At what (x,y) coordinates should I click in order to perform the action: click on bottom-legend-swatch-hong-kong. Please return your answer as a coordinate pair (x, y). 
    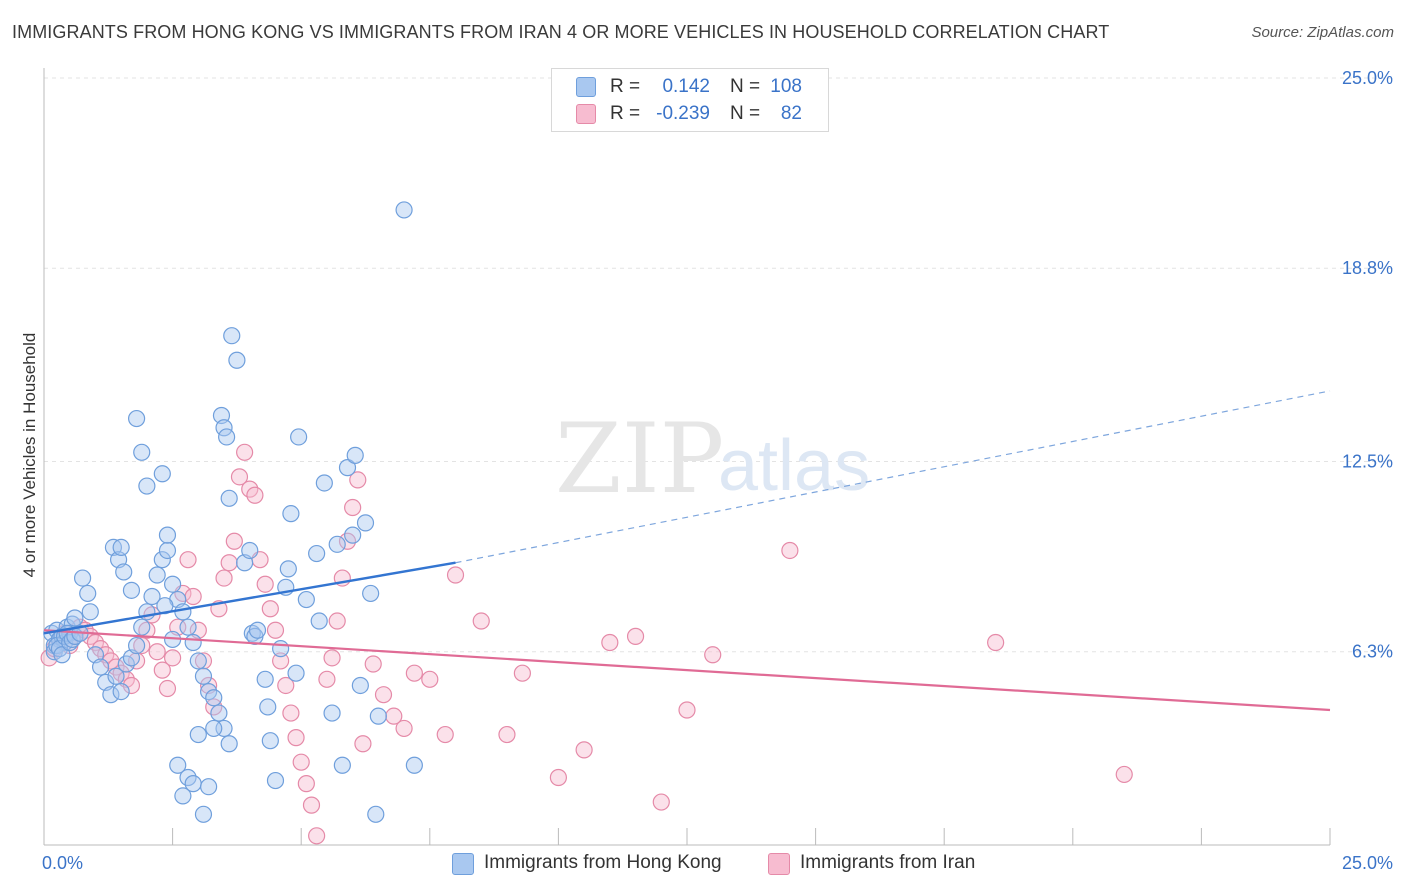
    Looking at the image, I should click on (463, 864).